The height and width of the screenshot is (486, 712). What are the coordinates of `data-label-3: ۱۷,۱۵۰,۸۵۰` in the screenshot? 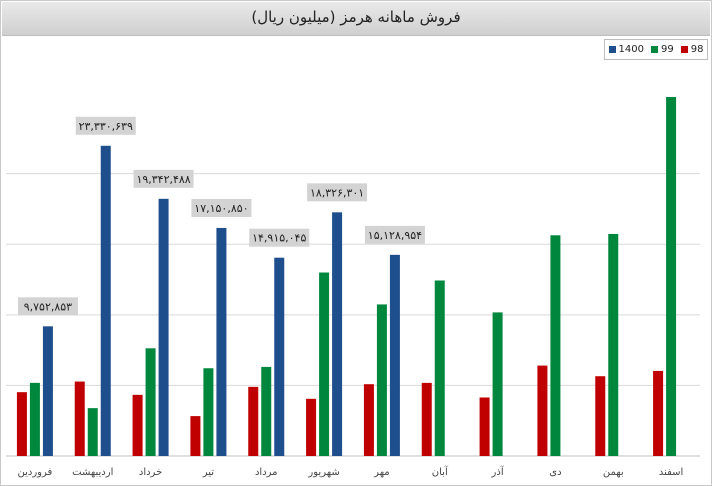 It's located at (221, 208).